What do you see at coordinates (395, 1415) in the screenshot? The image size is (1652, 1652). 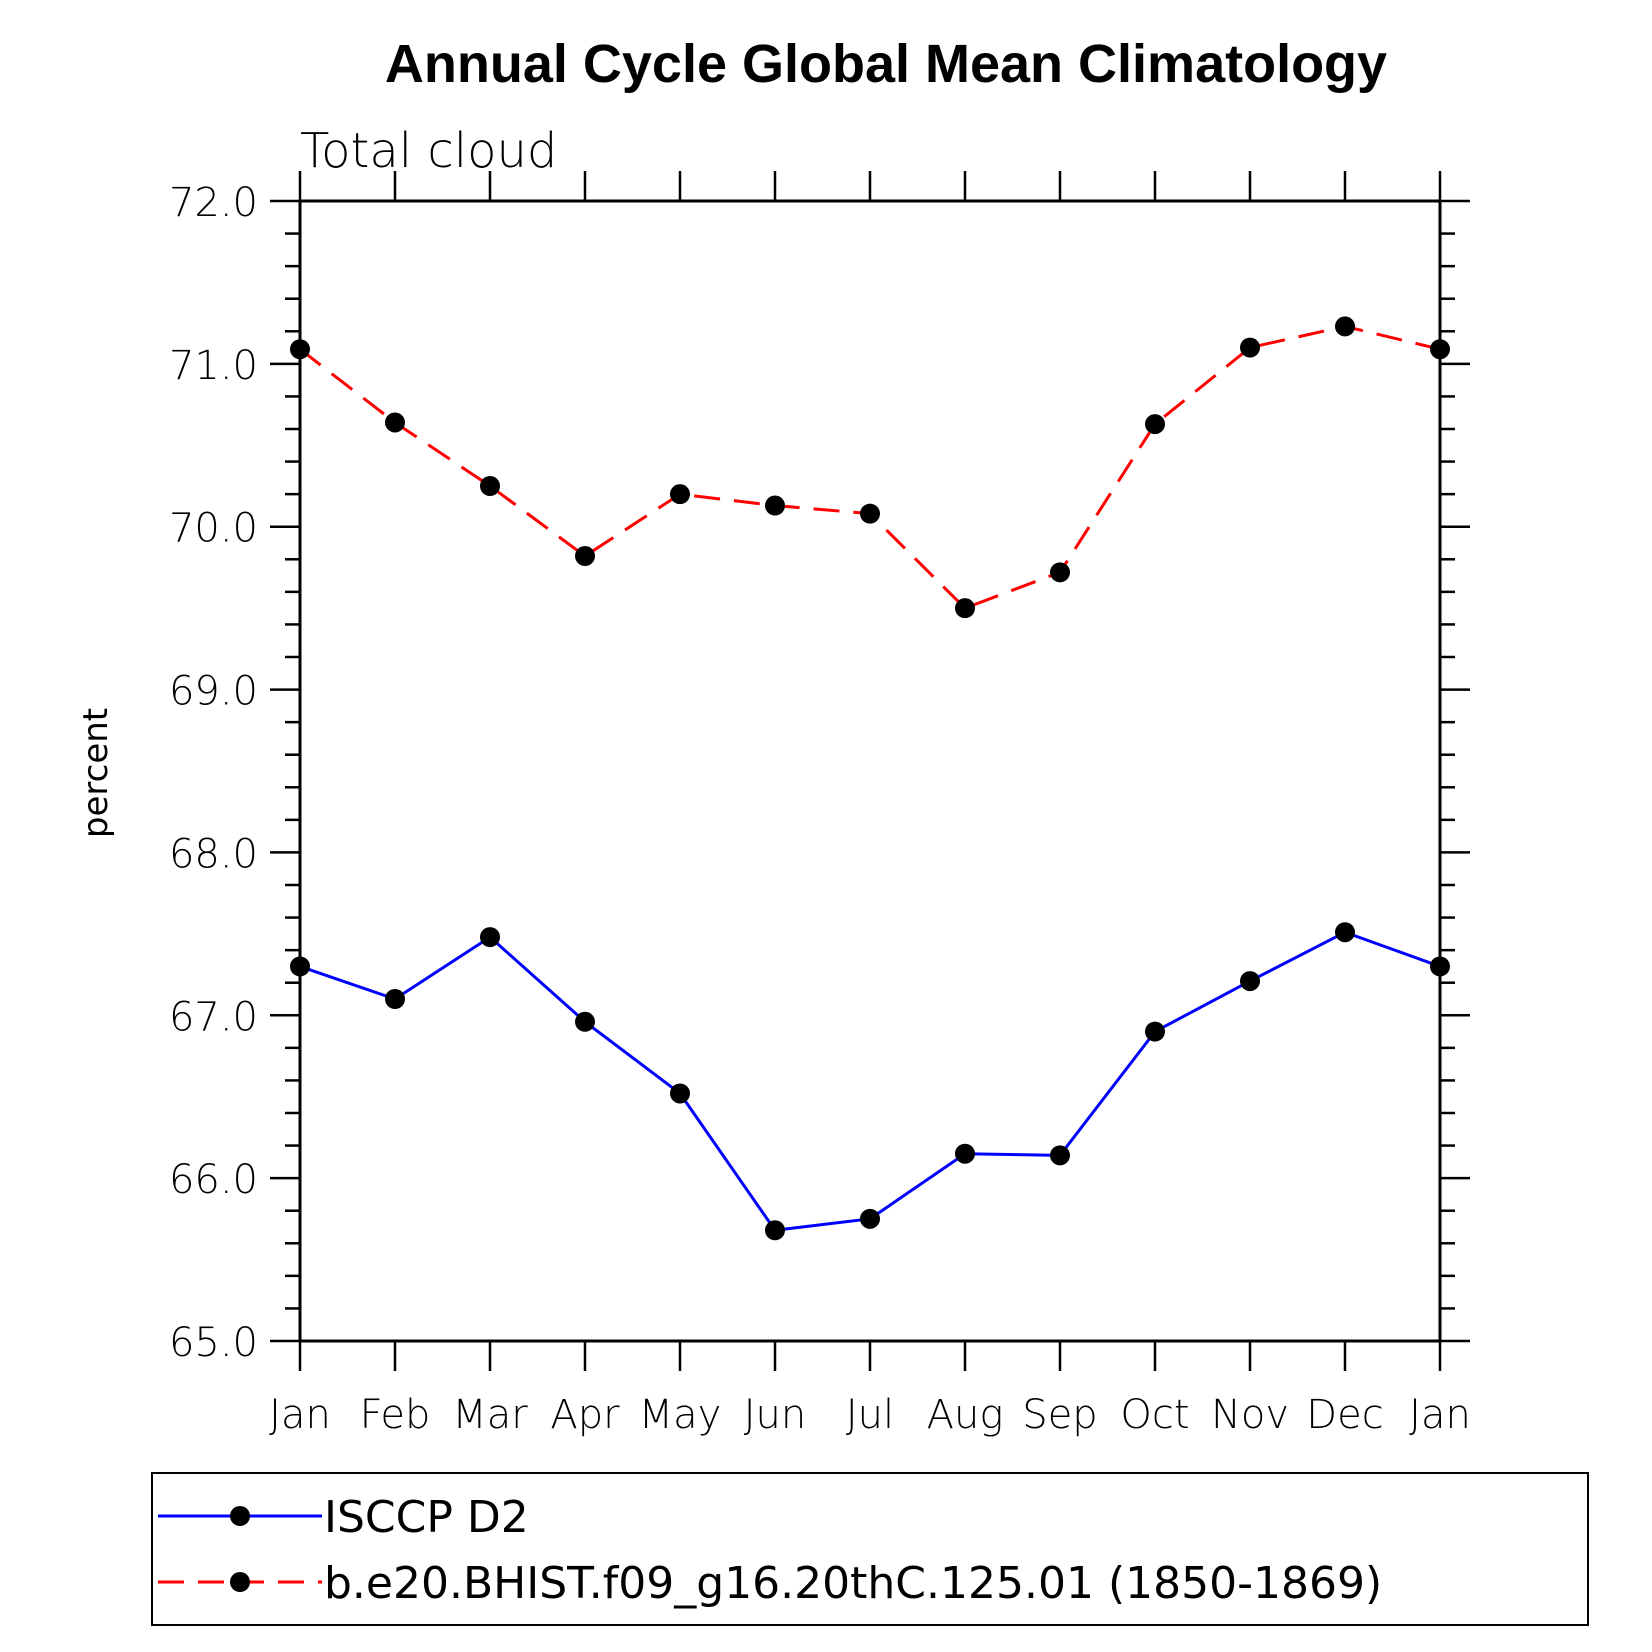 I see `x-tick-label: Feb` at bounding box center [395, 1415].